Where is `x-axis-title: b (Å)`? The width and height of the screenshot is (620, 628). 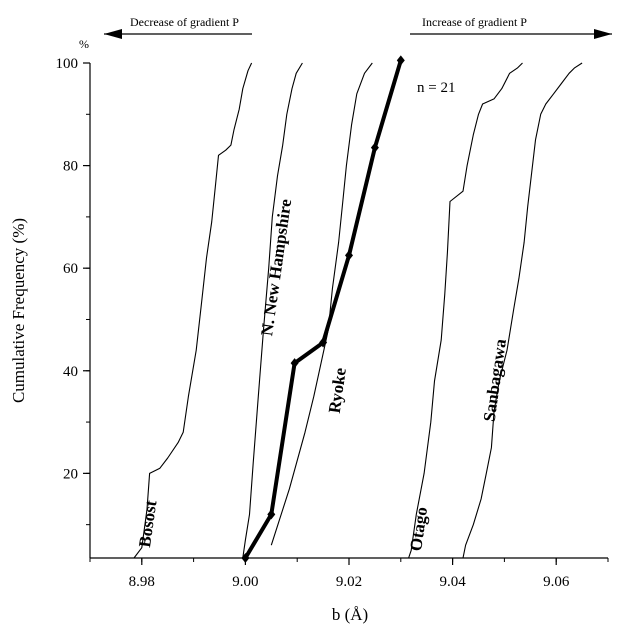 x-axis-title: b (Å) is located at coordinates (350, 614).